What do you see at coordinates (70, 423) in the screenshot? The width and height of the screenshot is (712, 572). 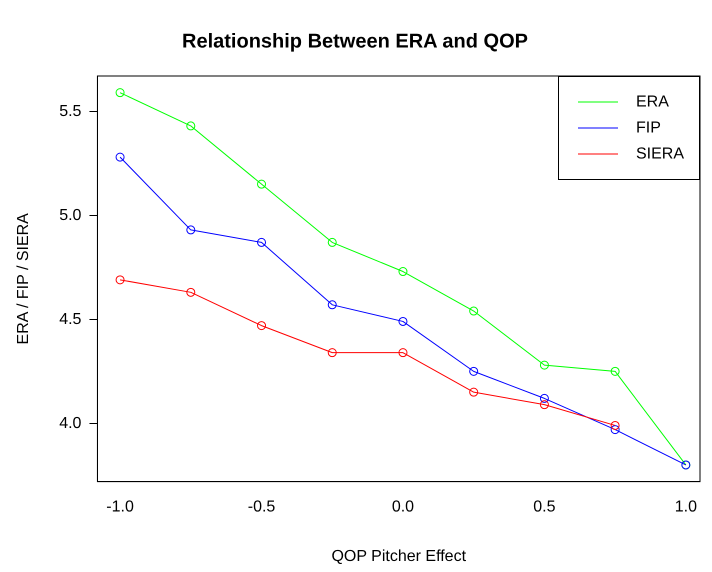 I see `y-tick-label: 4.0` at bounding box center [70, 423].